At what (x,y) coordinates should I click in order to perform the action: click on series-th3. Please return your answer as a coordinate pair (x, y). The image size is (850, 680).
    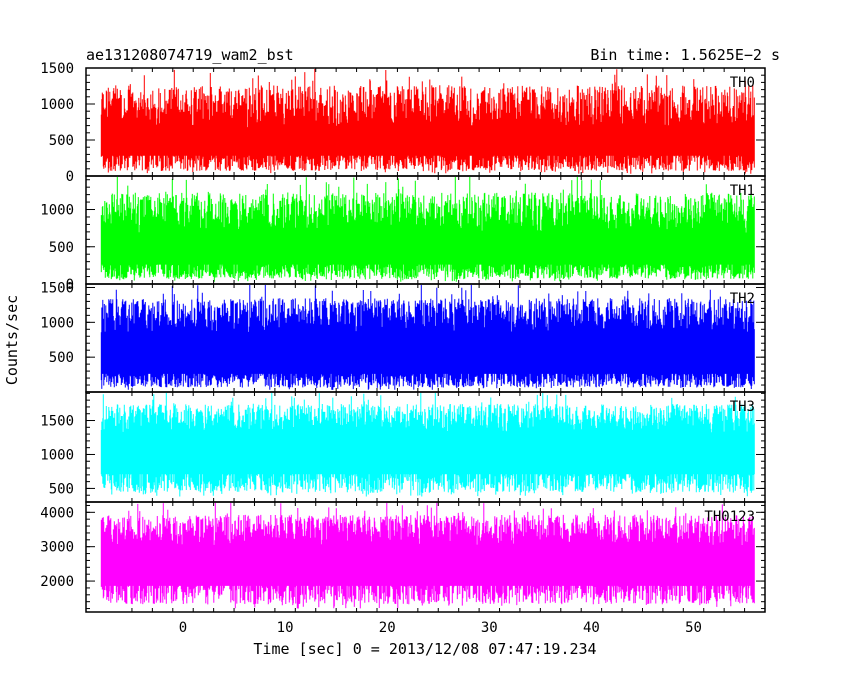
    Looking at the image, I should click on (427, 445).